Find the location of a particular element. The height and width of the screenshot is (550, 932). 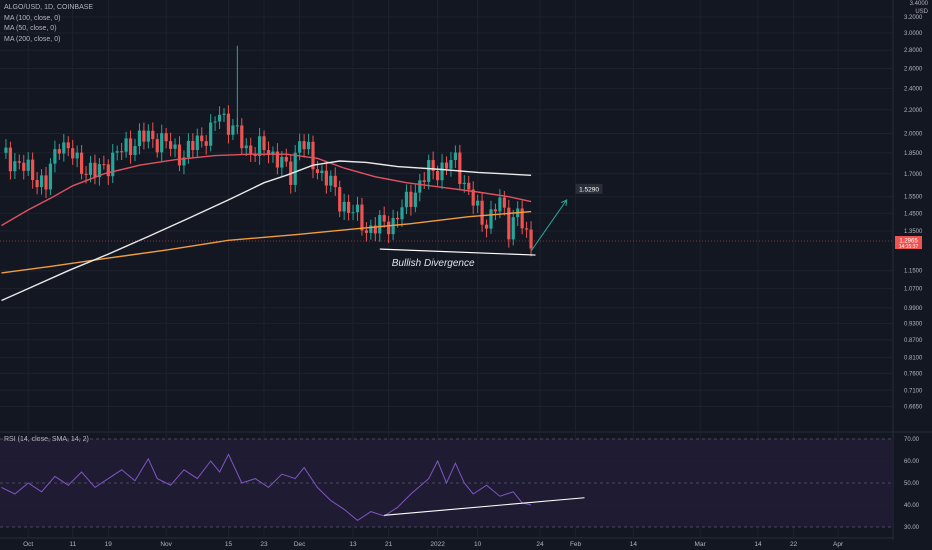

time-tick-label: 14 is located at coordinates (634, 544).